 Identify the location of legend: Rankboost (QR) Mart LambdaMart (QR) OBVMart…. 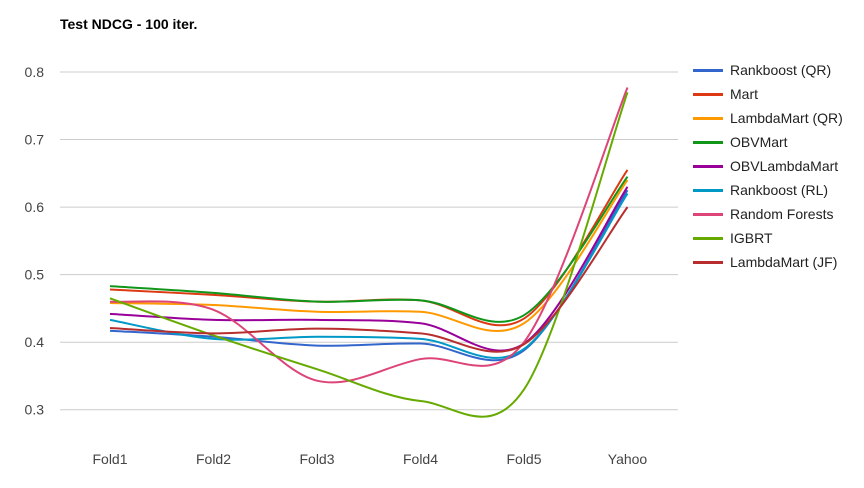
(768, 166).